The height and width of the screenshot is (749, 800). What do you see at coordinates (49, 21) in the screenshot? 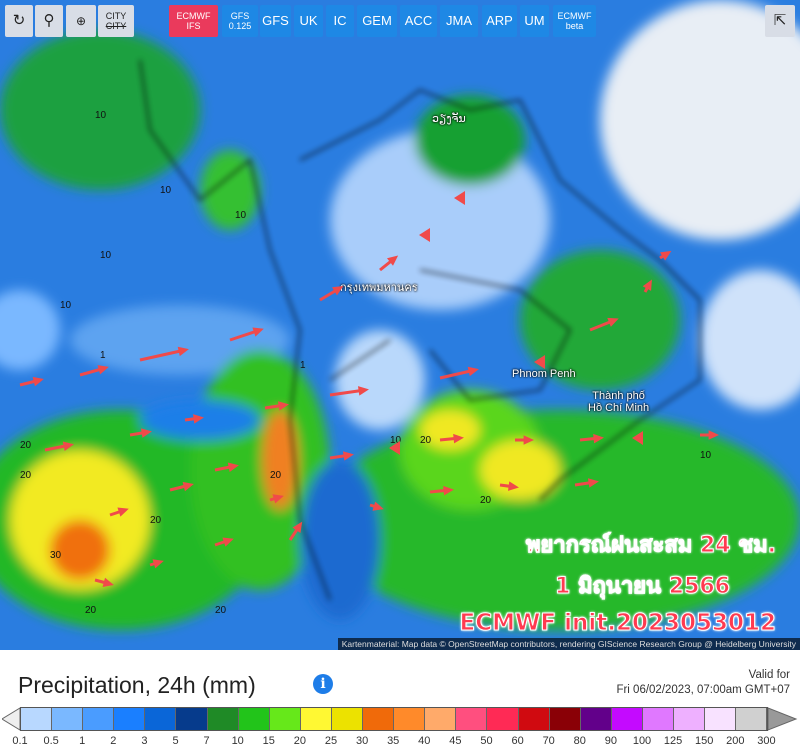
I see `map-pin-icon: ⚲` at bounding box center [49, 21].